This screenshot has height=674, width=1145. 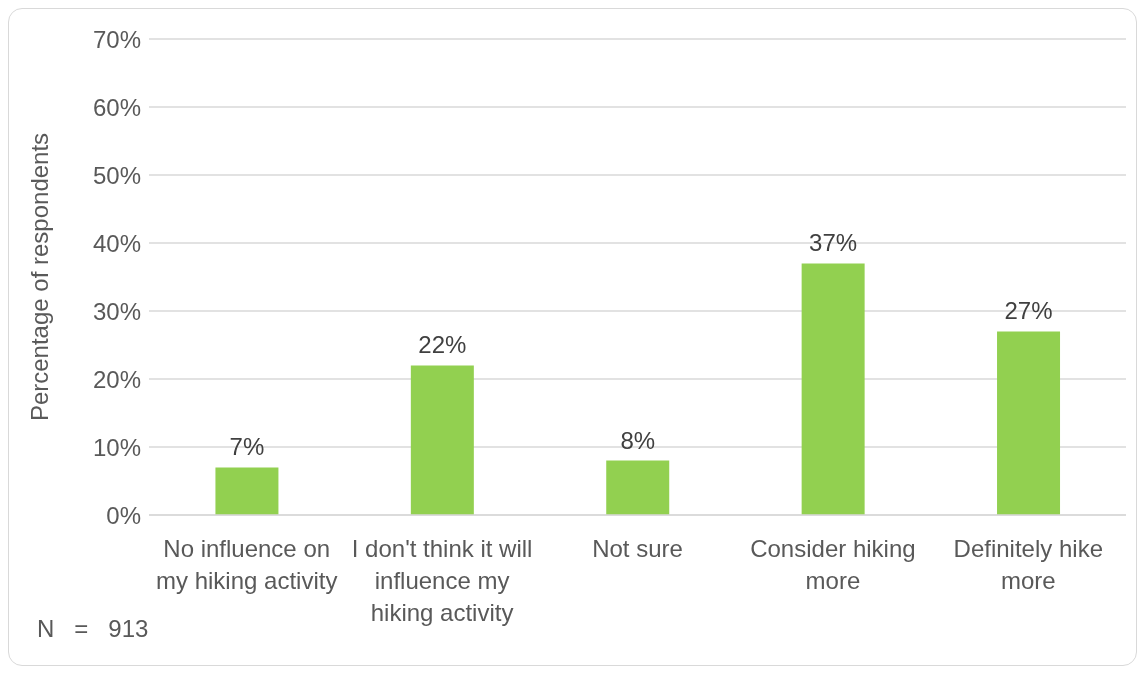 What do you see at coordinates (833, 564) in the screenshot?
I see `x-tick-label: Consider hiking more` at bounding box center [833, 564].